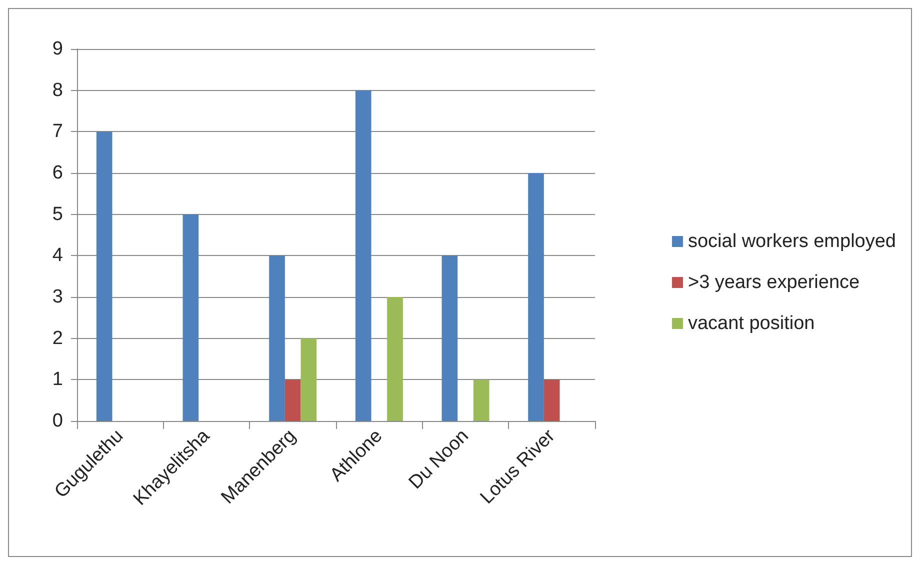 This screenshot has height=567, width=922. Describe the element at coordinates (57, 49) in the screenshot. I see `y-tick-label: 9` at that location.